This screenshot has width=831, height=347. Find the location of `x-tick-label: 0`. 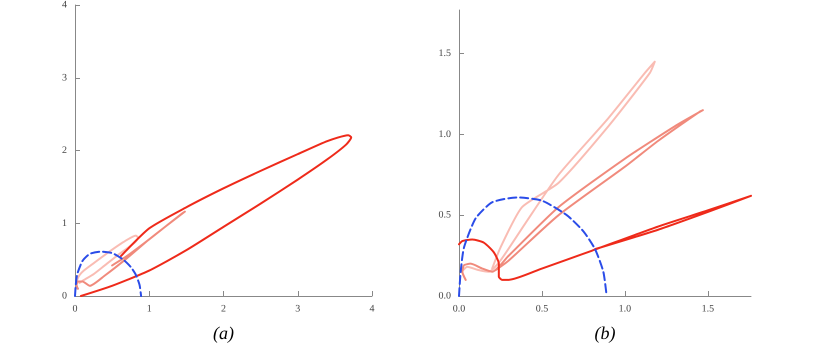

x-tick-label: 0 is located at coordinates (75, 309).